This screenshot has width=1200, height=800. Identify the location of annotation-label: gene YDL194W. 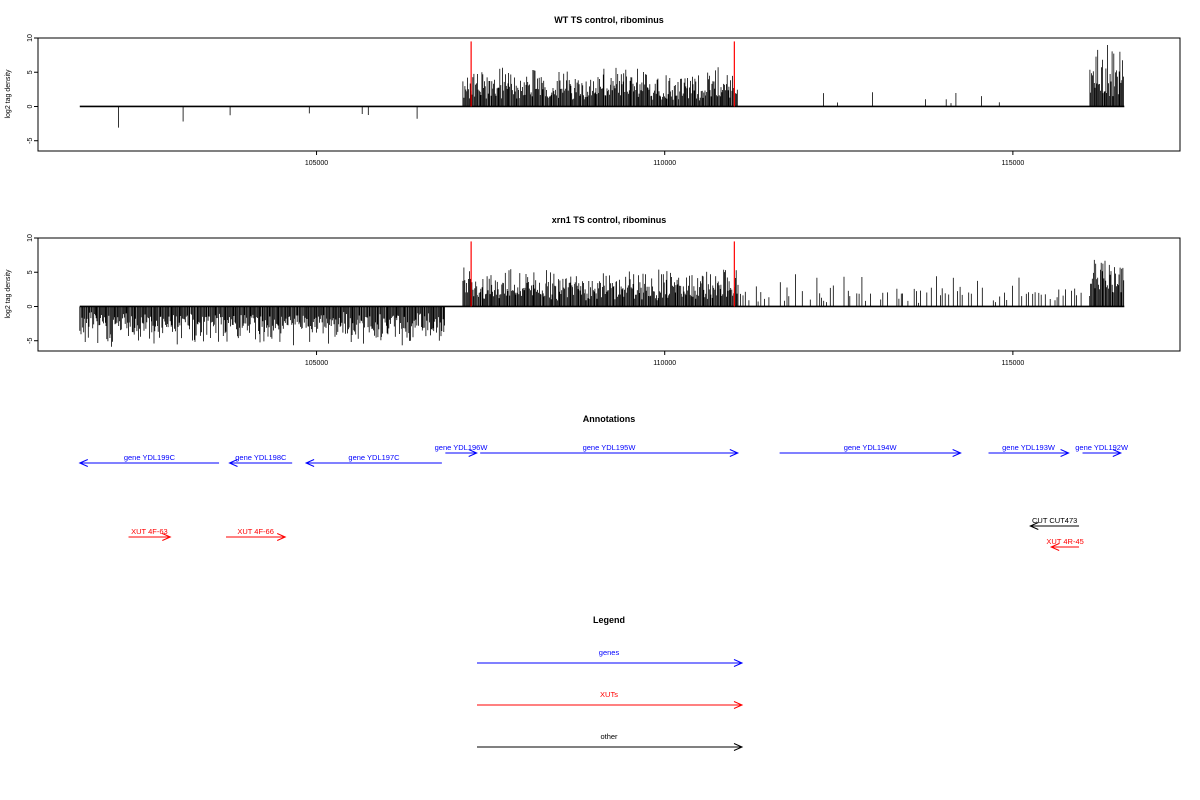
(871, 447).